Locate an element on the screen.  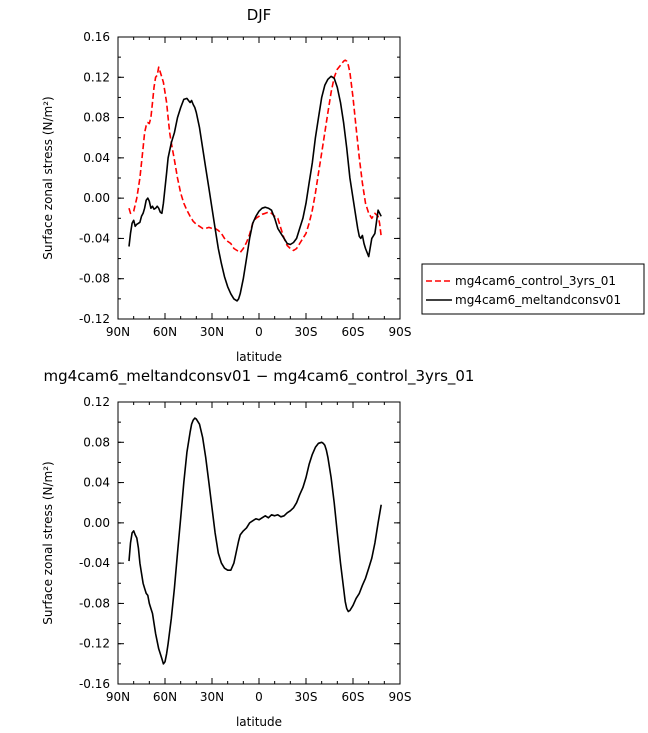
top-x-tick-label: 30N is located at coordinates (212, 332).